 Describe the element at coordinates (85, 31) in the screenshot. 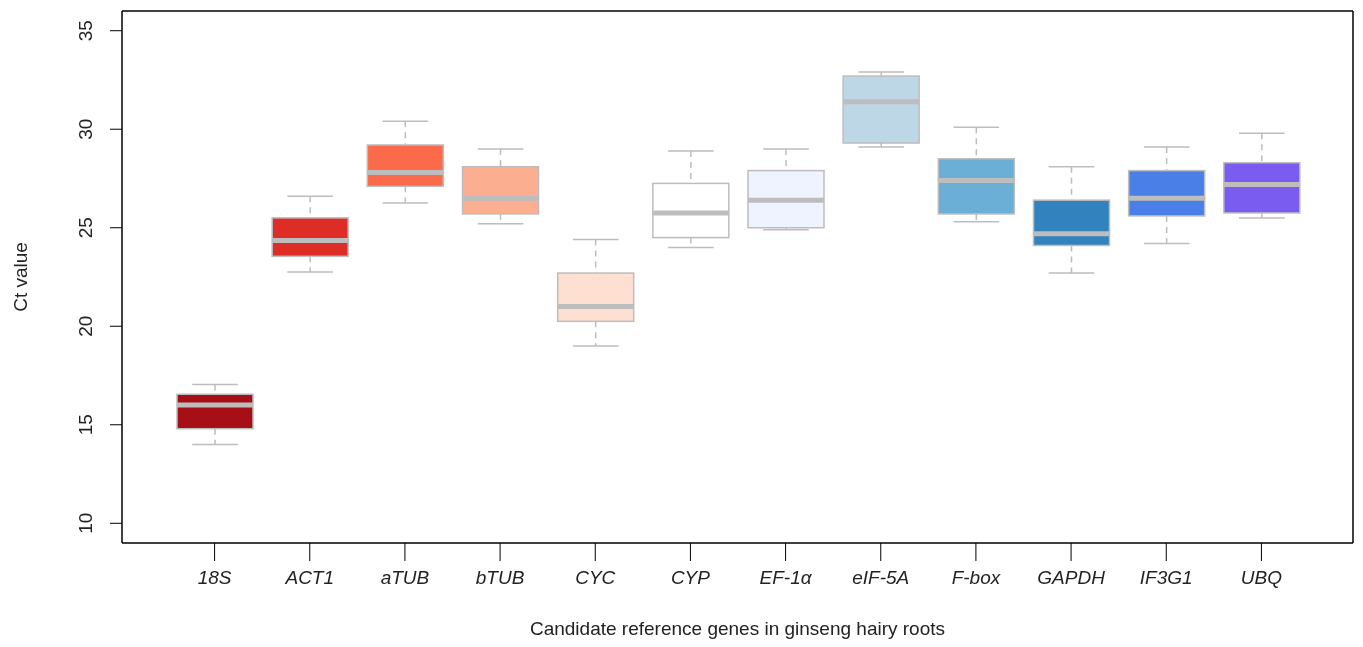

I see `y-tick-label: 35` at that location.